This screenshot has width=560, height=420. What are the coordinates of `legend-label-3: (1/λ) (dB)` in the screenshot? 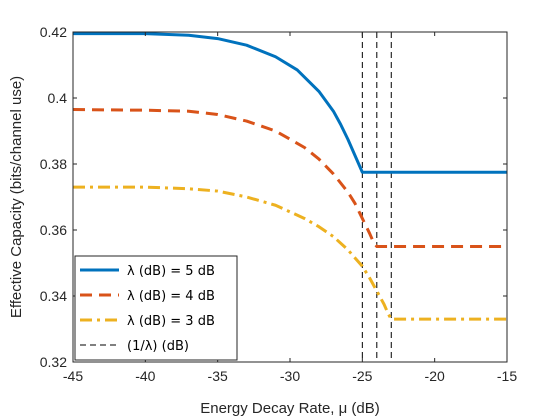 It's located at (158, 346).